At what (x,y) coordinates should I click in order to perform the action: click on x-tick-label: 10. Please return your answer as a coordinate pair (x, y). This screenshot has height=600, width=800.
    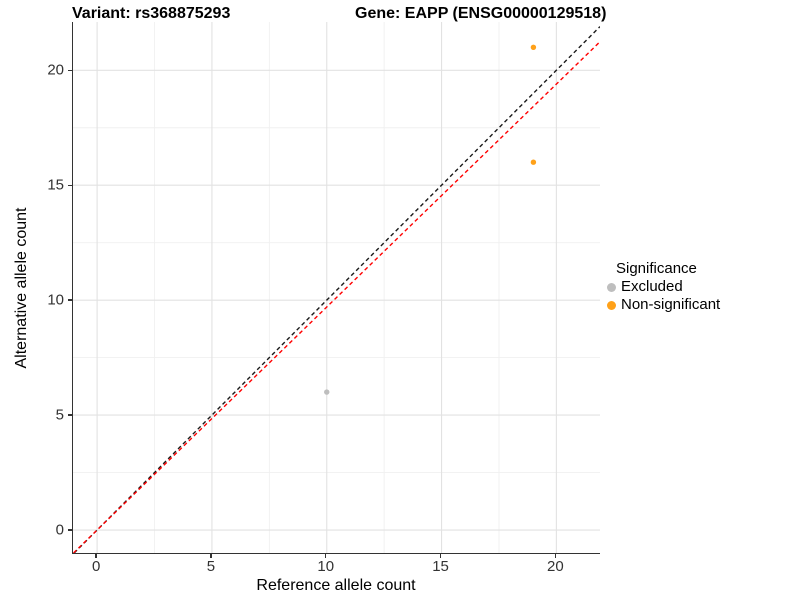
    Looking at the image, I should click on (326, 566).